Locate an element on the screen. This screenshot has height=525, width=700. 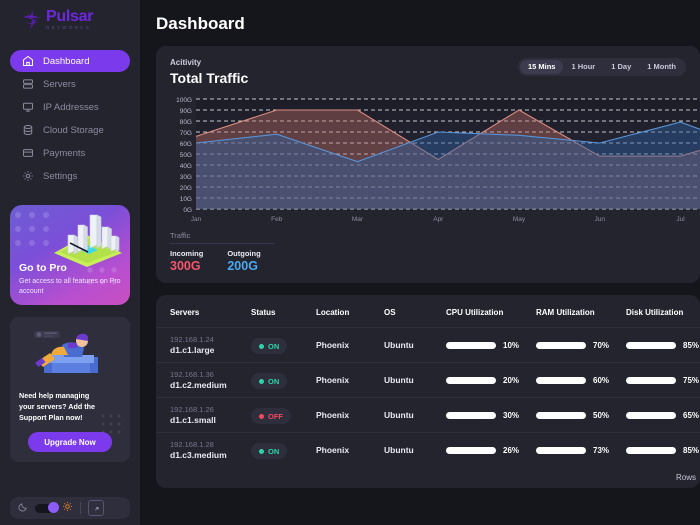
sidebar-item-label: Payments is located at coordinates (64, 153).